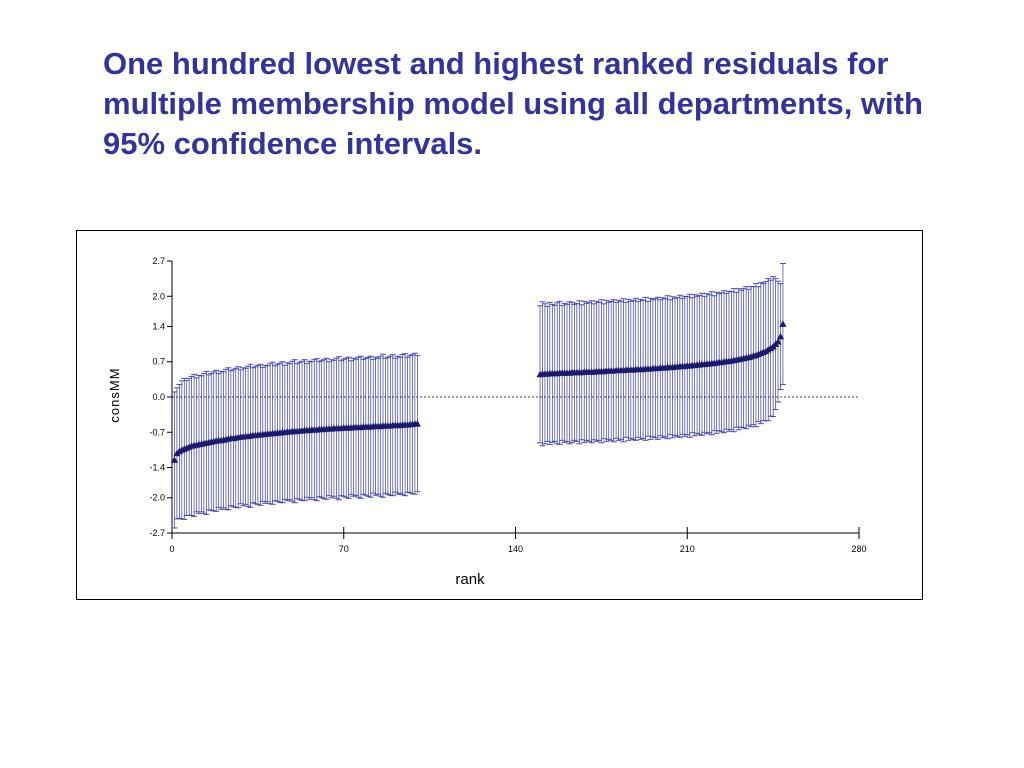 This screenshot has width=1024, height=768. I want to click on x-tick-label: 210, so click(687, 549).